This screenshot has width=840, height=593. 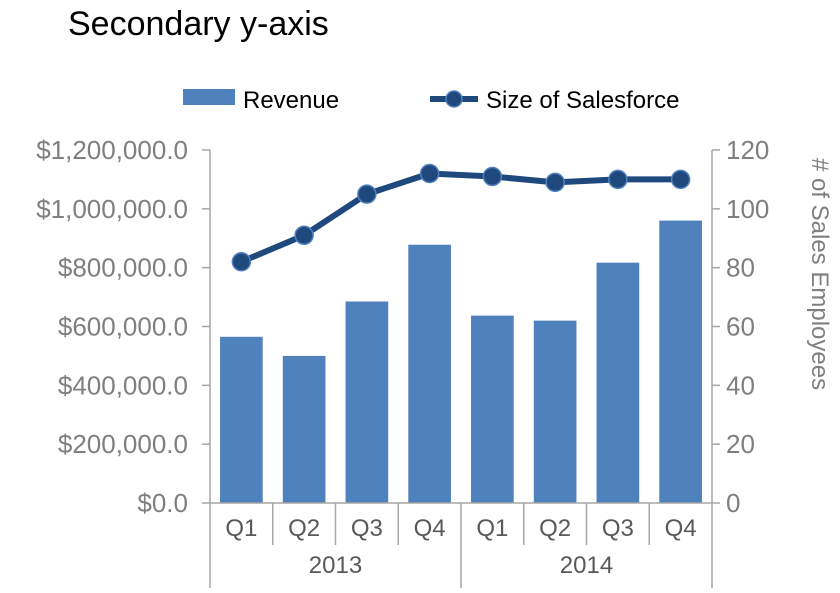 What do you see at coordinates (740, 327) in the screenshot?
I see `y2-tick-label: 60` at bounding box center [740, 327].